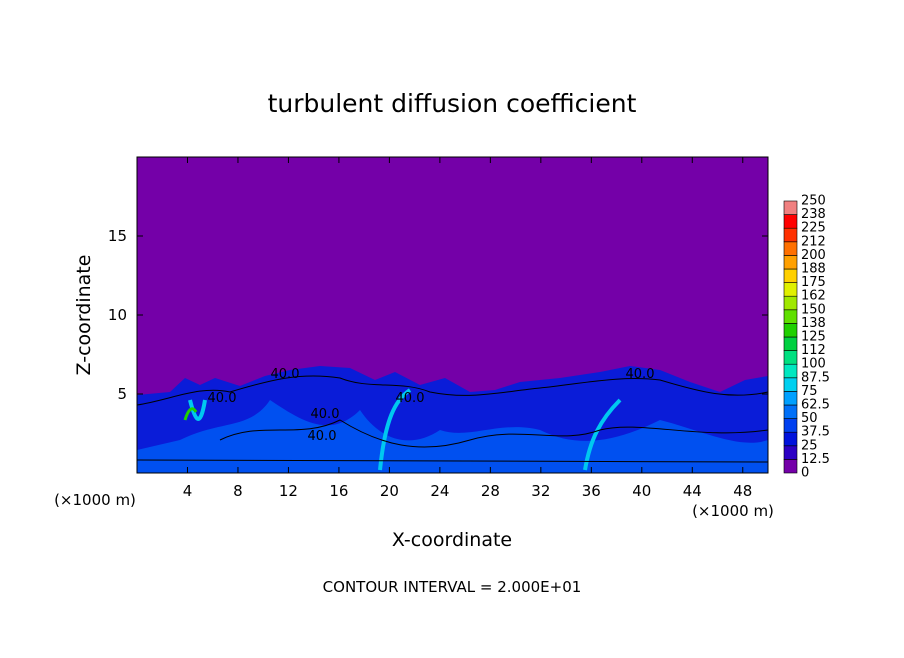 The image size is (904, 658). Describe the element at coordinates (733, 511) in the screenshot. I see `x-unit-label: (×1000 m)` at that location.